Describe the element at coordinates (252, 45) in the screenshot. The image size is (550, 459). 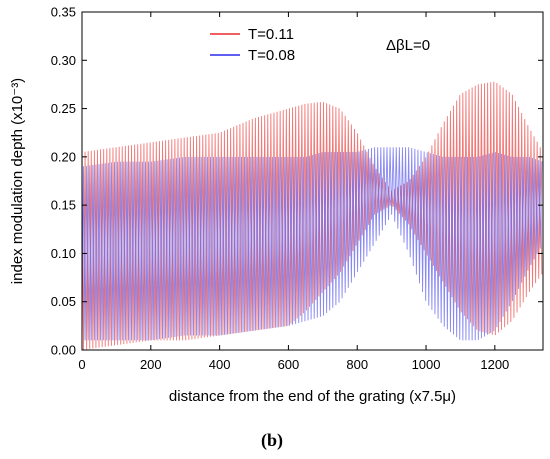
I see `legend: T=0.11 T=0.08` at that location.